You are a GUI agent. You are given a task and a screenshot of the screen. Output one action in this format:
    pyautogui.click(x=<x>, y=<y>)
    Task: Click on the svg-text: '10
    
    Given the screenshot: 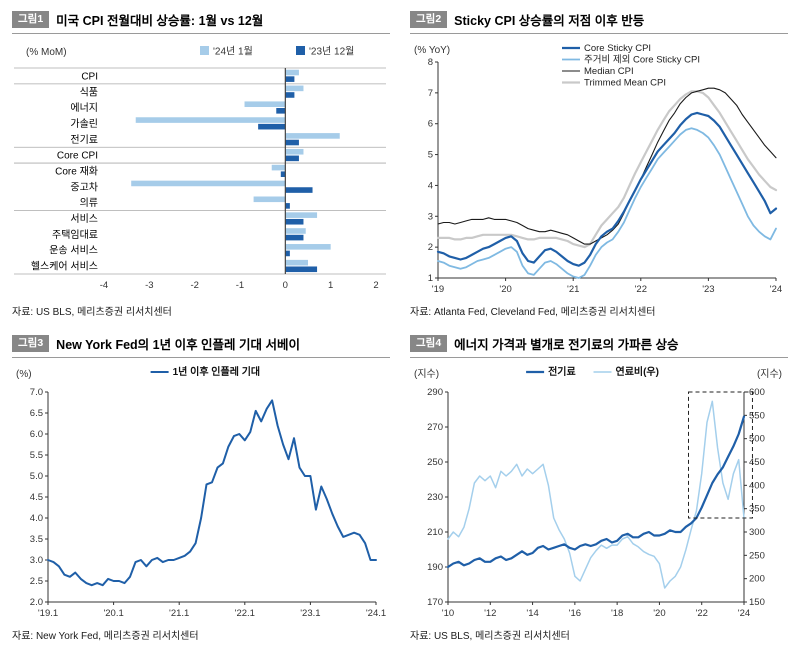 What is the action you would take?
    pyautogui.click(x=448, y=613)
    